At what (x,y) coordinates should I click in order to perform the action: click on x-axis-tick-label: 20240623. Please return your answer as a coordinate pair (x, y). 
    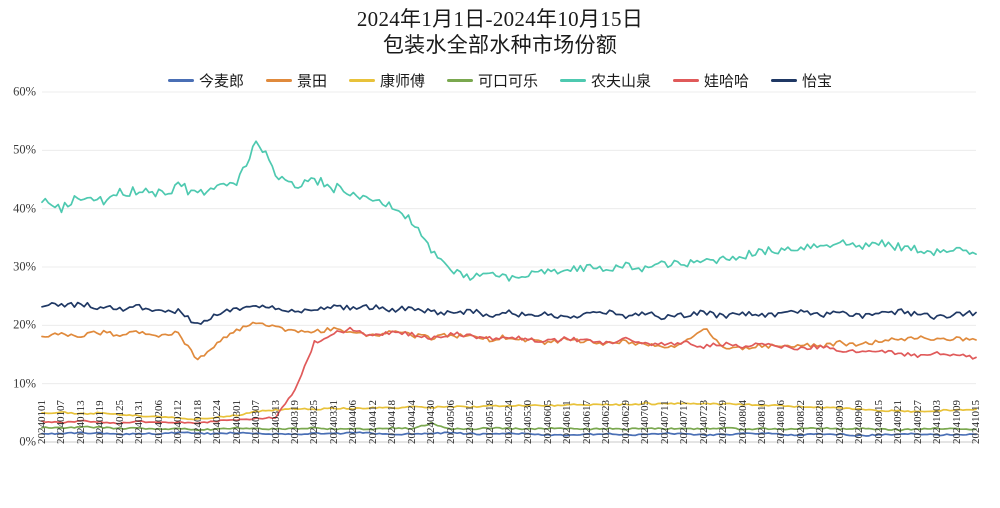
    Looking at the image, I should click on (606, 422).